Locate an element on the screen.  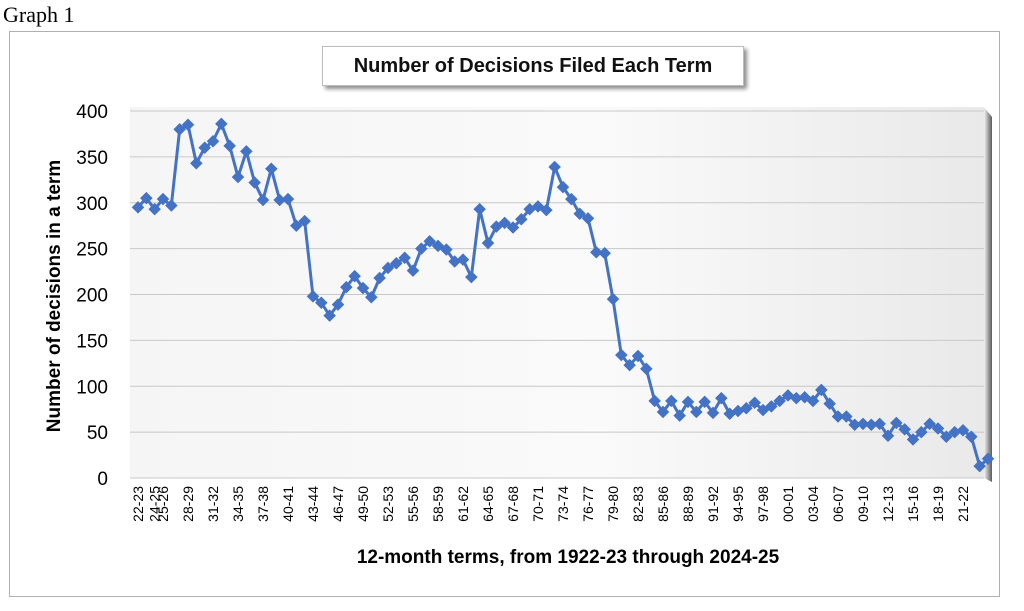
x-tick-label: 55-56 is located at coordinates (413, 504).